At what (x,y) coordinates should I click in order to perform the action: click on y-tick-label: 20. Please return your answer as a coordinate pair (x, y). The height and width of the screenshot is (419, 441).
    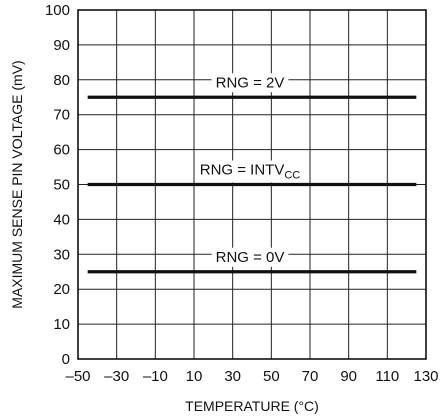
    Looking at the image, I should click on (61, 289).